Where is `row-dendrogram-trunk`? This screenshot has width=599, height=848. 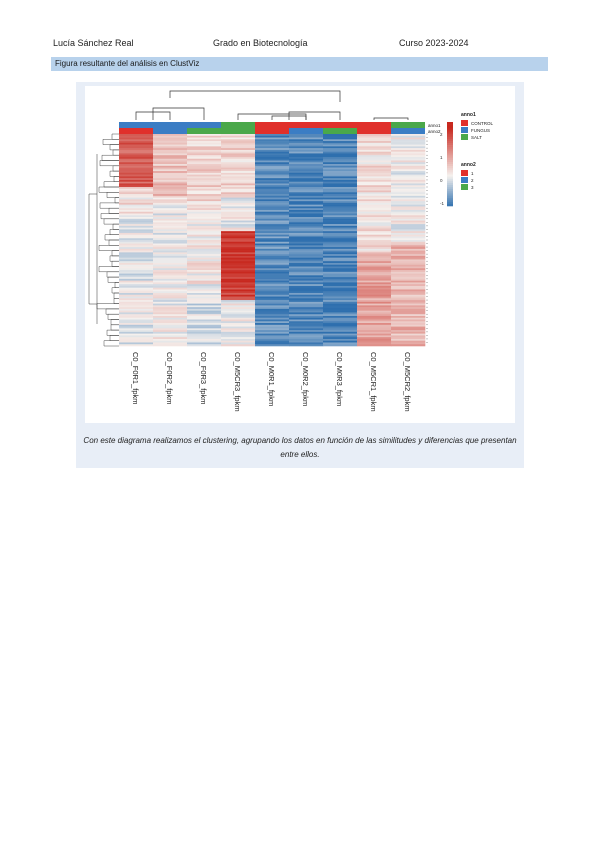
row-dendrogram-trunk is located at coordinates (93, 239).